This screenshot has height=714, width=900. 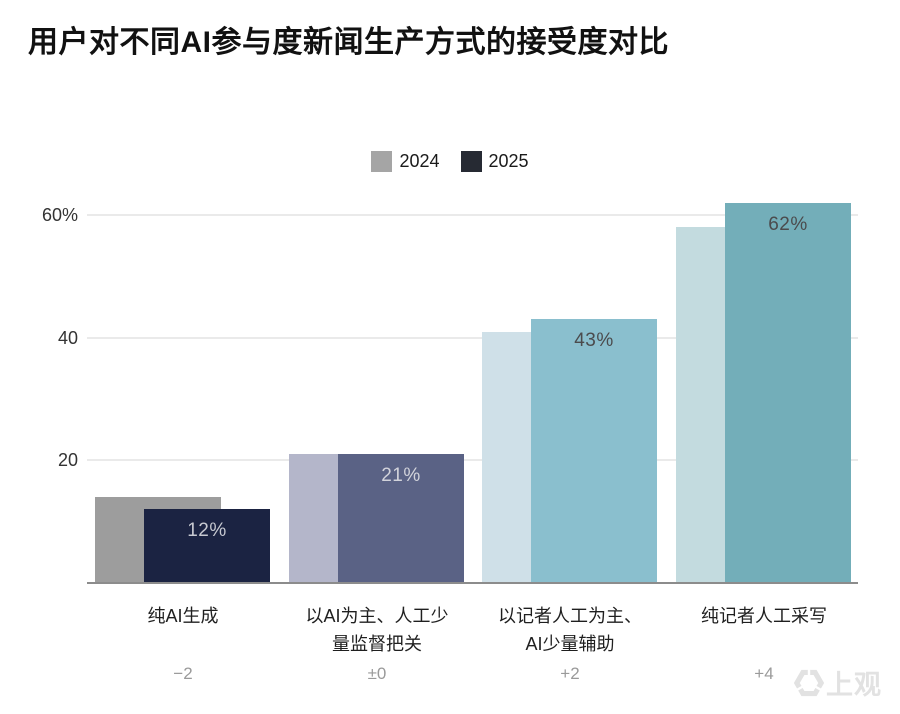 I want to click on bar-value-label-group-2: 21%, so click(x=401, y=475).